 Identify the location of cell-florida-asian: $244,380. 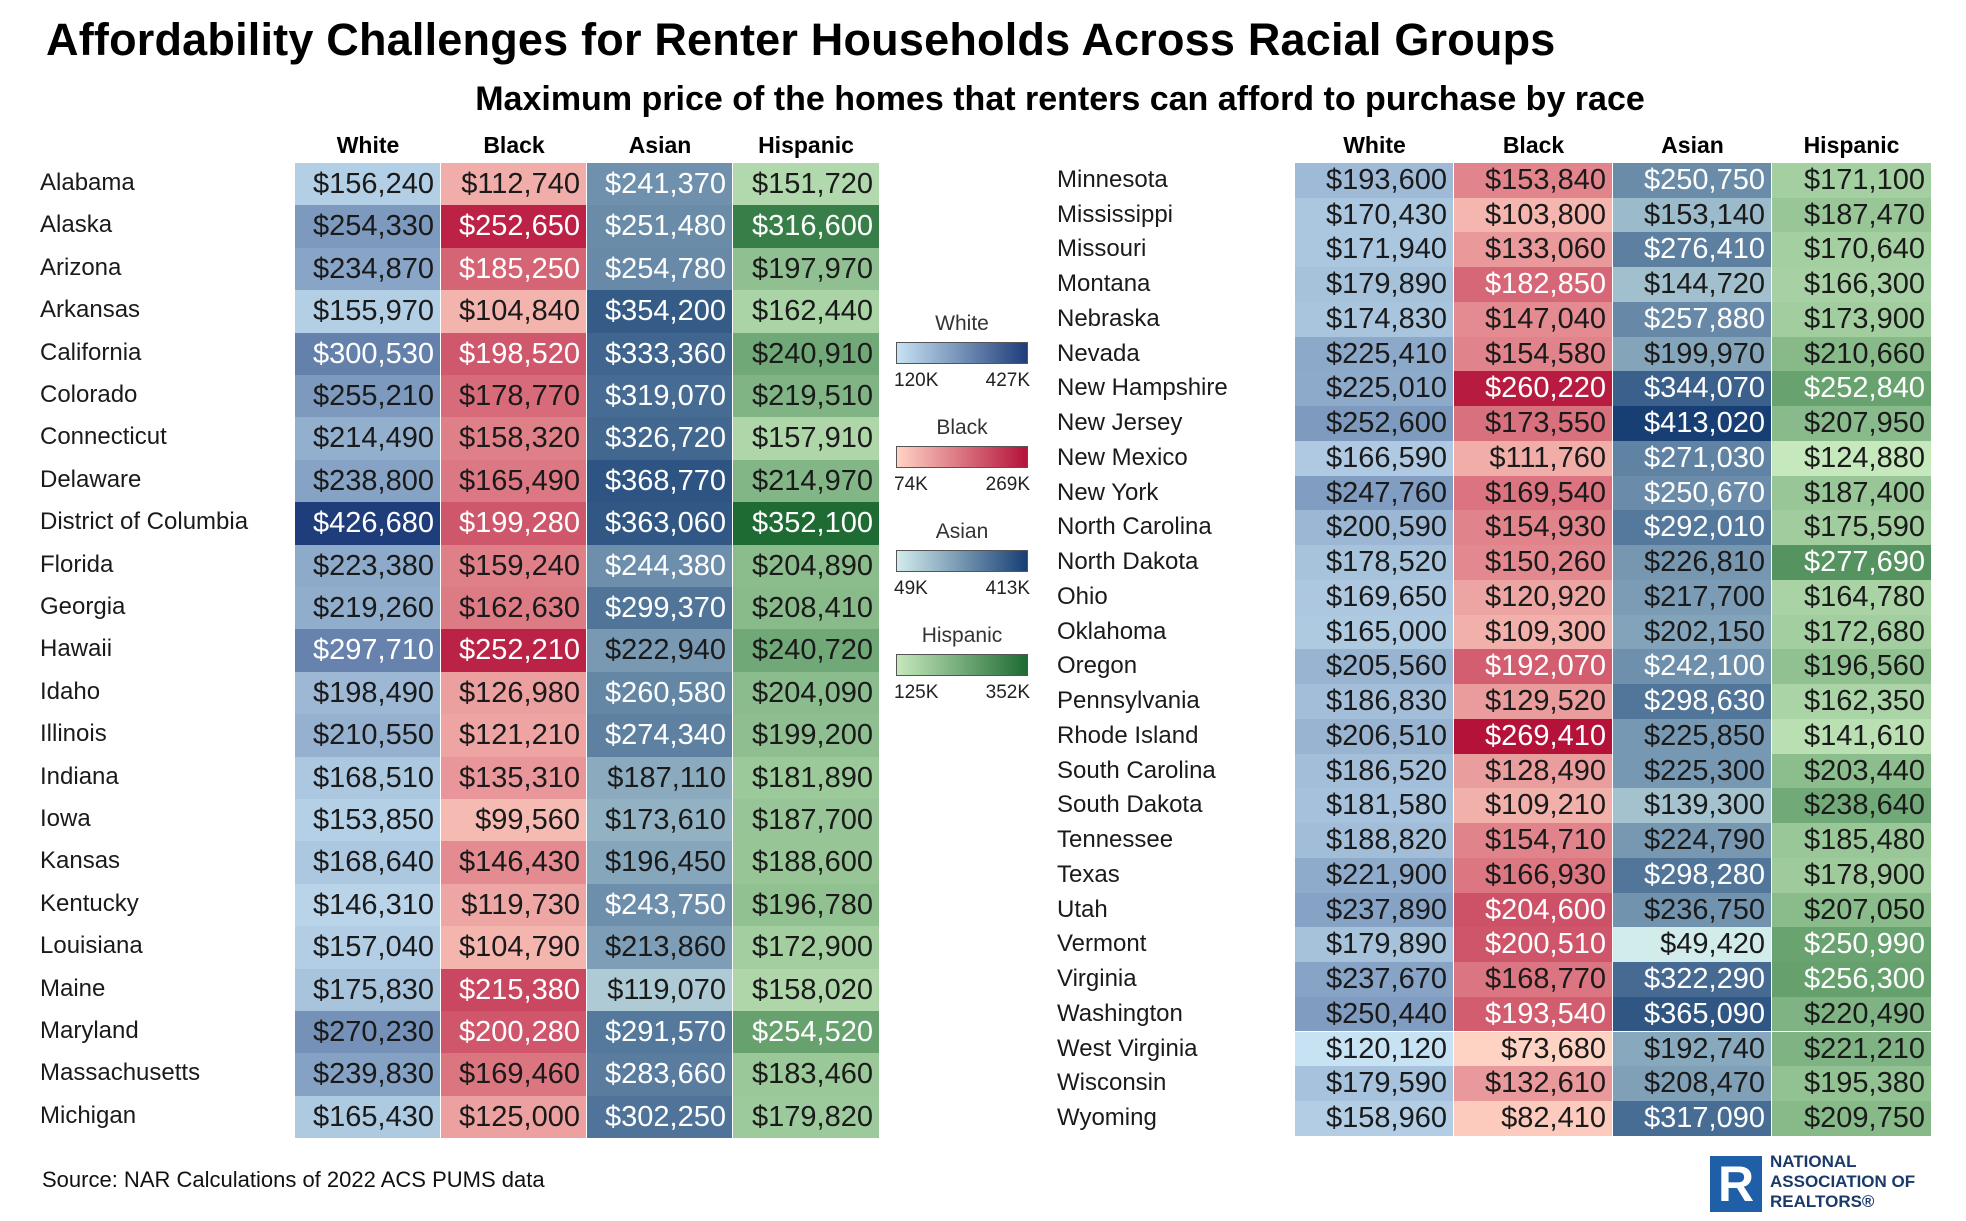
(660, 565).